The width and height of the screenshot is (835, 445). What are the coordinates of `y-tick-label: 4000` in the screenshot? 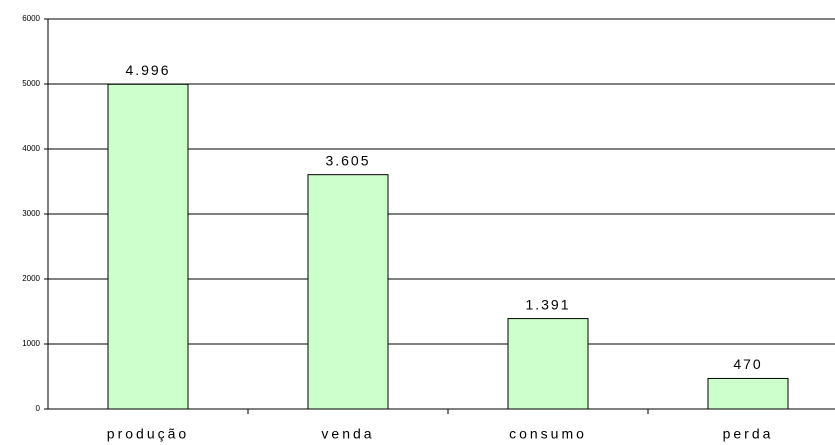 It's located at (31, 148).